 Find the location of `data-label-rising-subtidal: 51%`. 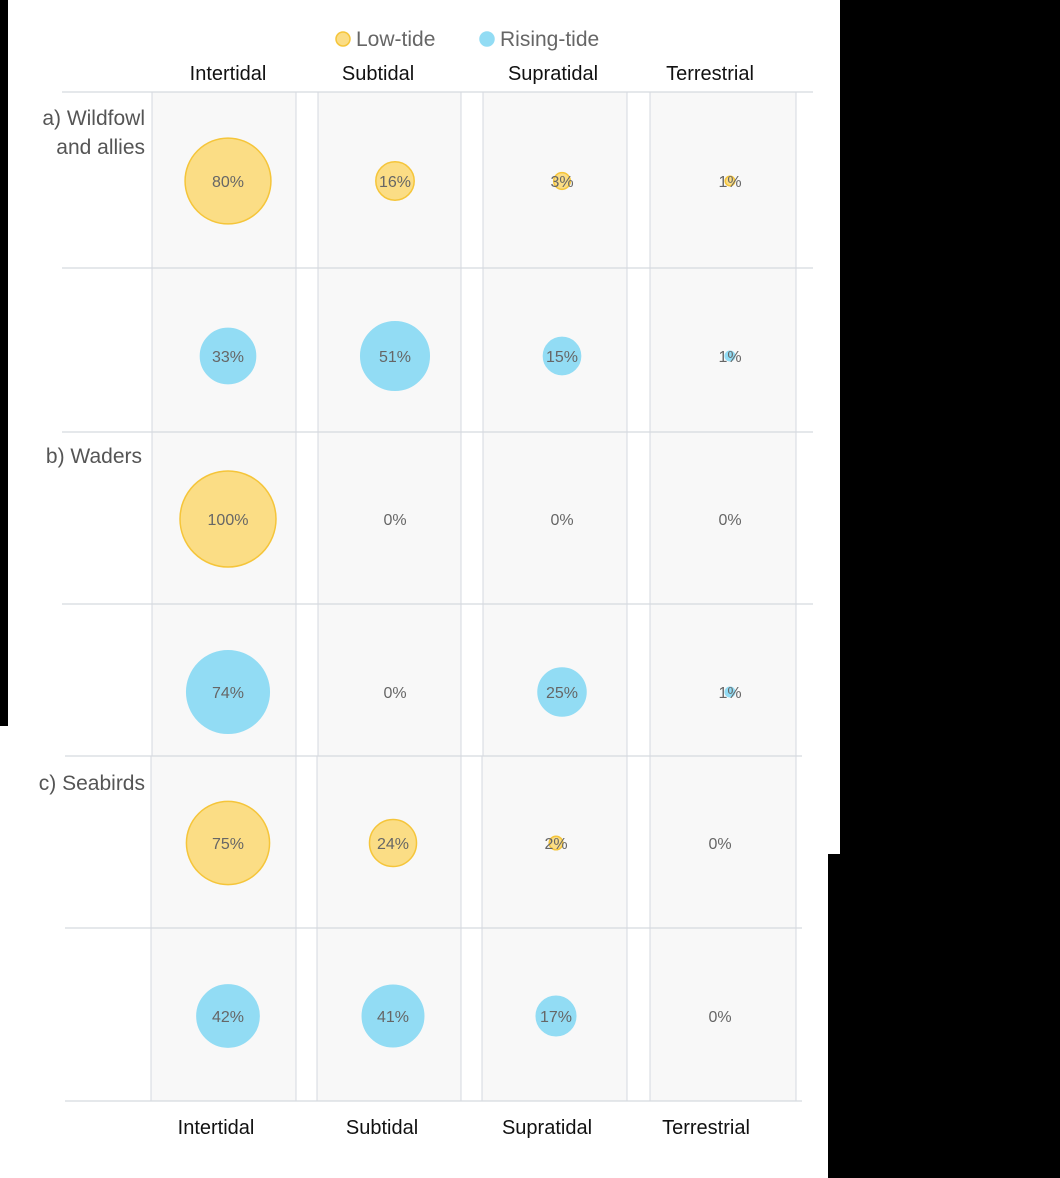

data-label-rising-subtidal: 51% is located at coordinates (395, 357).